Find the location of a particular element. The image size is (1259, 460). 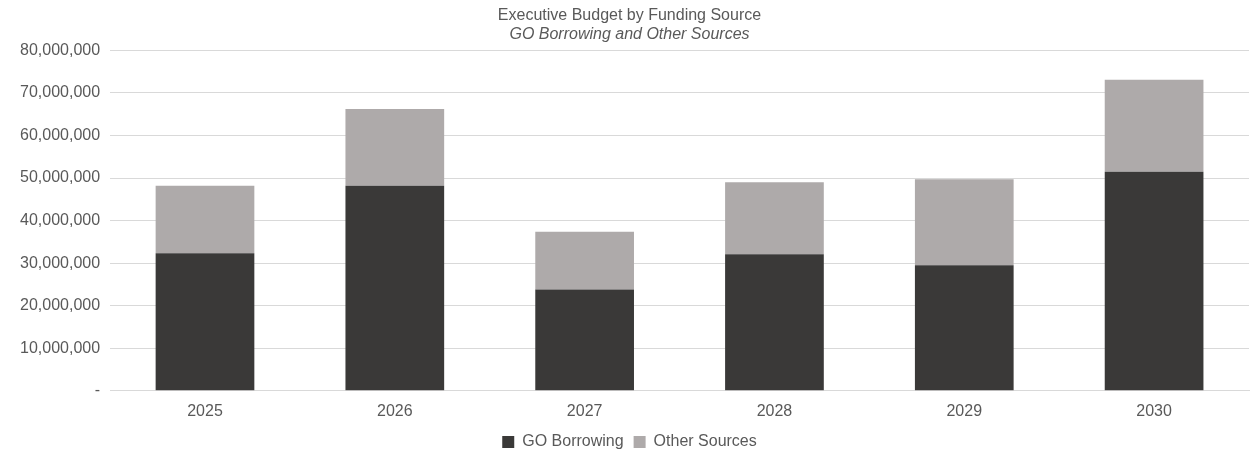

chart-subtitle: GO Borrowing and Other Sources is located at coordinates (629, 34).